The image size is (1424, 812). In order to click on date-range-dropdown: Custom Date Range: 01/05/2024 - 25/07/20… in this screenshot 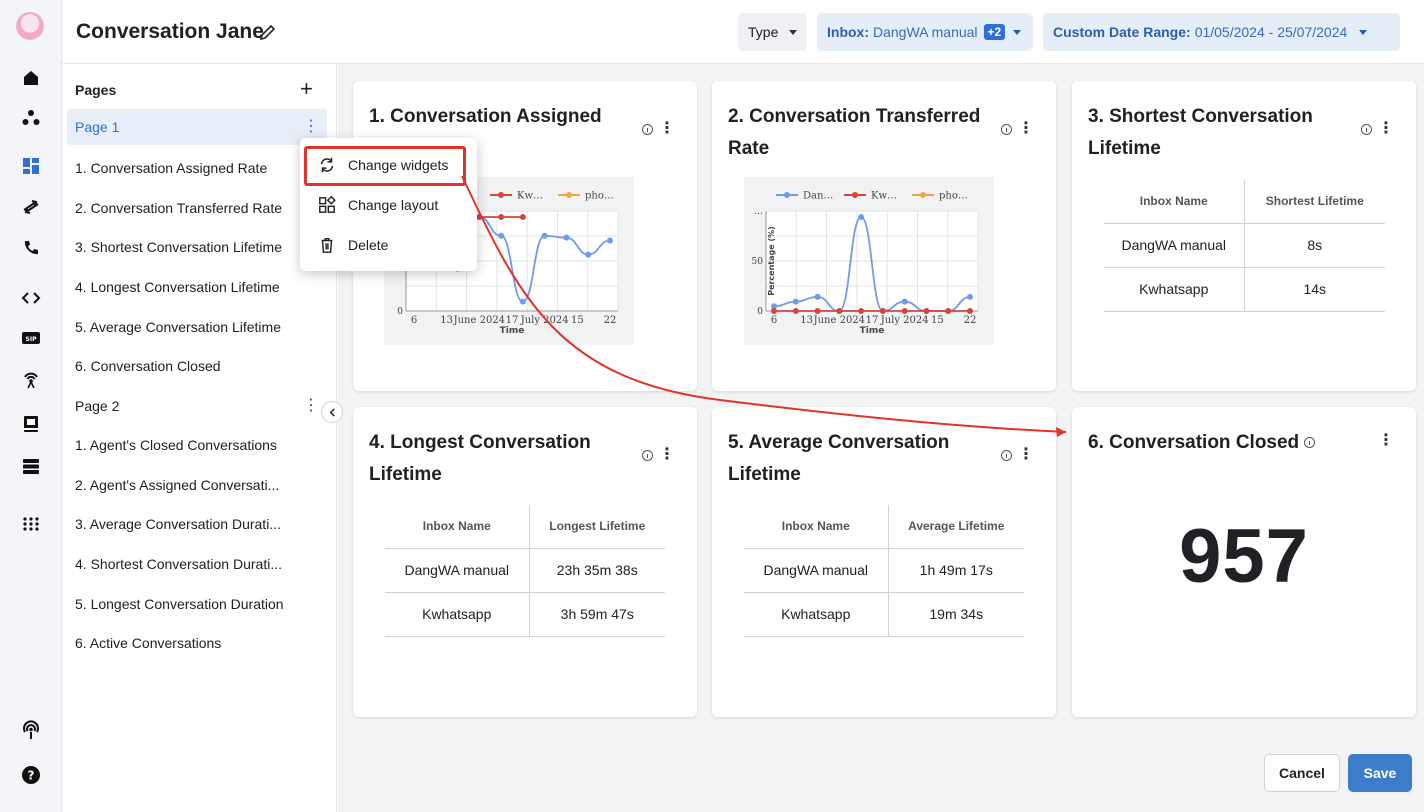, I will do `click(1221, 32)`.